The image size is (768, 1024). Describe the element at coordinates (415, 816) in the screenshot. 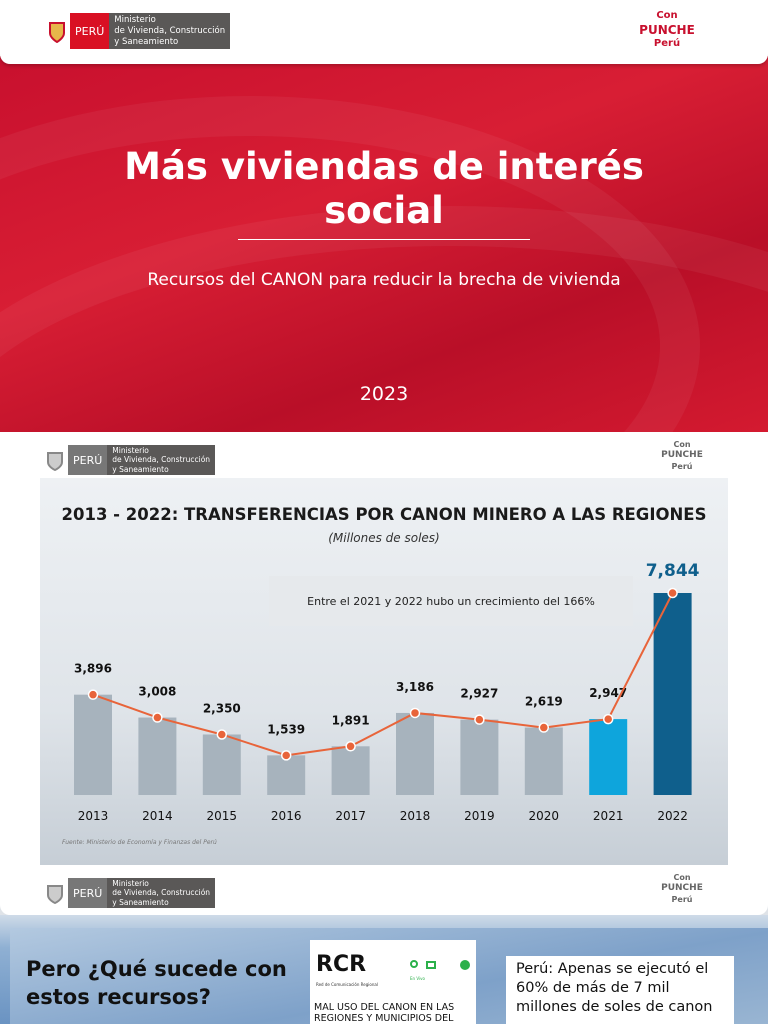

I see `x-tick-2018: 2018` at that location.